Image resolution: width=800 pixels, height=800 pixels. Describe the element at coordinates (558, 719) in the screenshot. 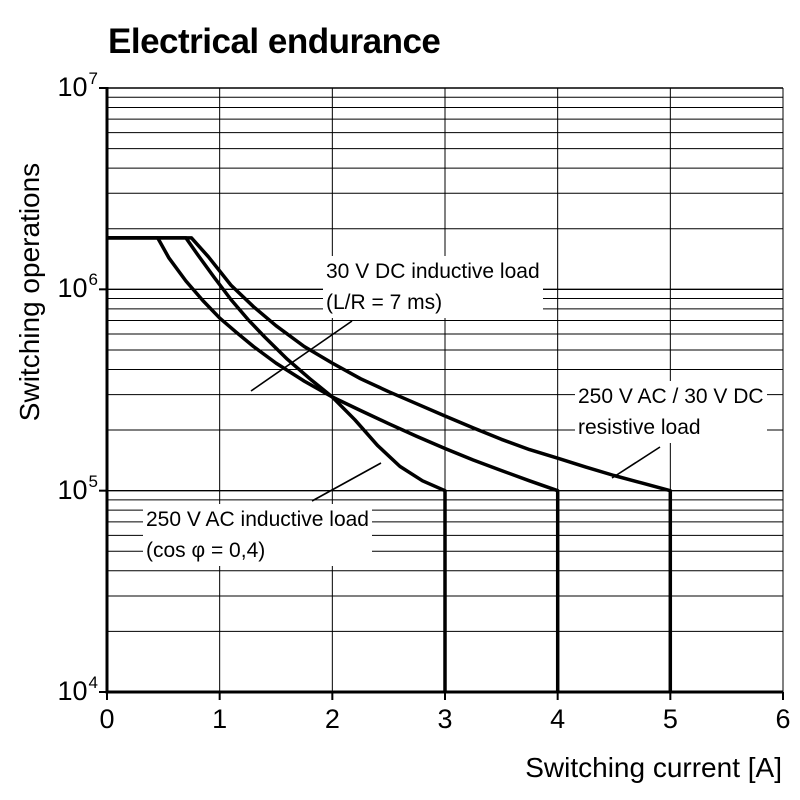

I see `x-tick-label-4: 4` at that location.